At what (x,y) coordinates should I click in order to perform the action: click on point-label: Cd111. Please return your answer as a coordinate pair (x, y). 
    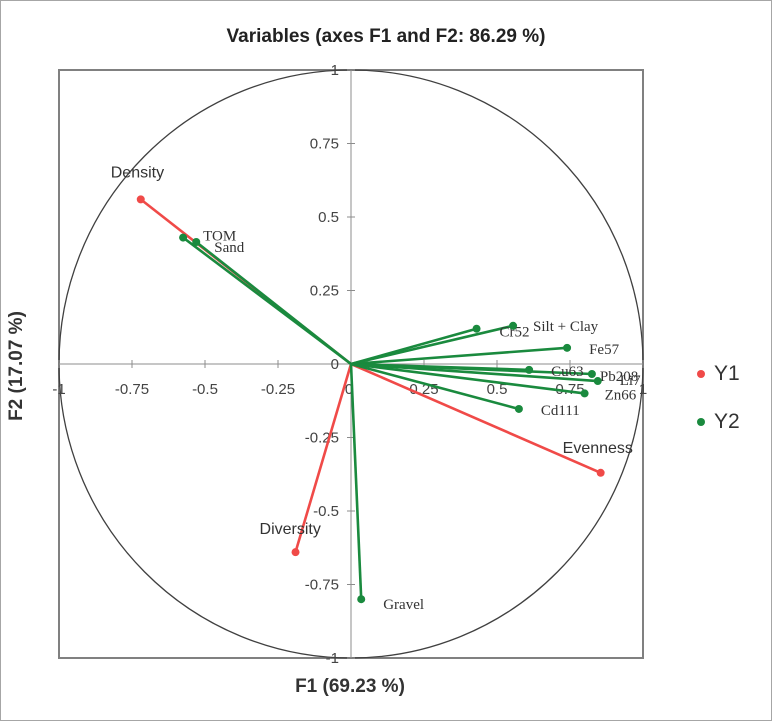
    Looking at the image, I should click on (560, 411).